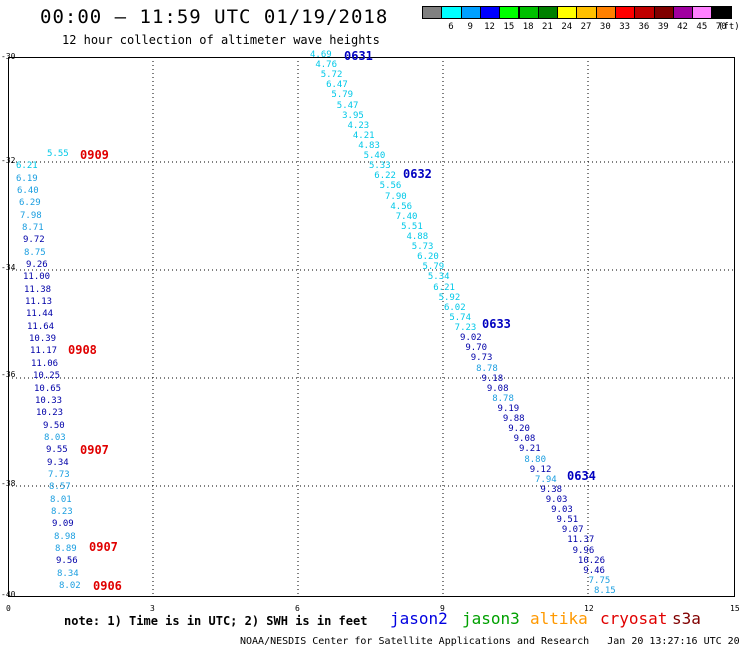  What do you see at coordinates (63, 524) in the screenshot?
I see `swh-value: 9.09` at bounding box center [63, 524].